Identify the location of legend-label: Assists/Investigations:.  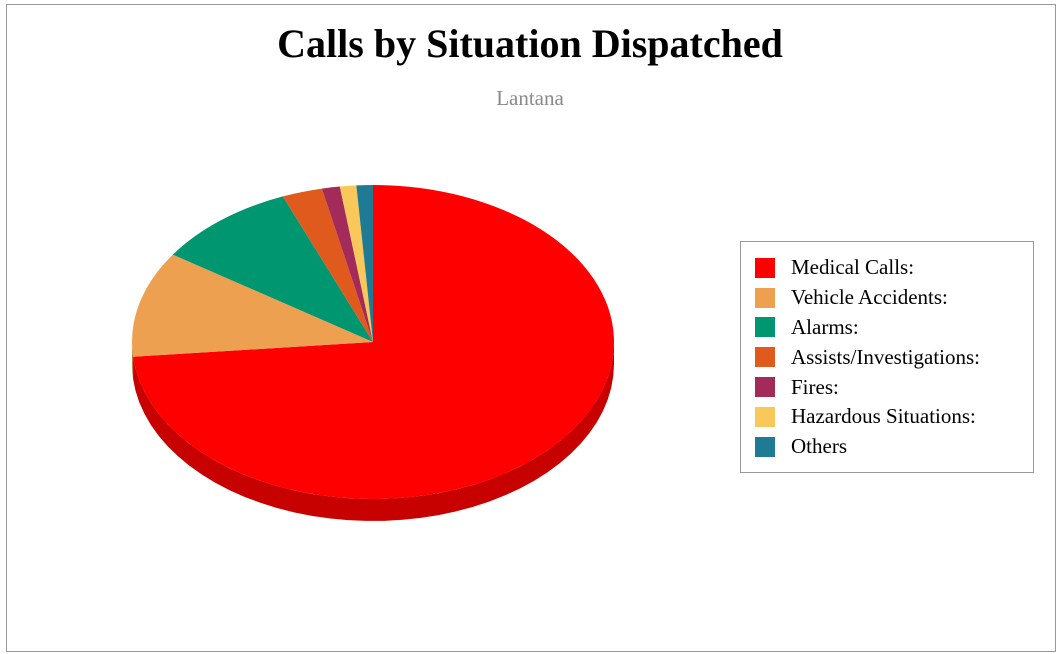
(886, 356).